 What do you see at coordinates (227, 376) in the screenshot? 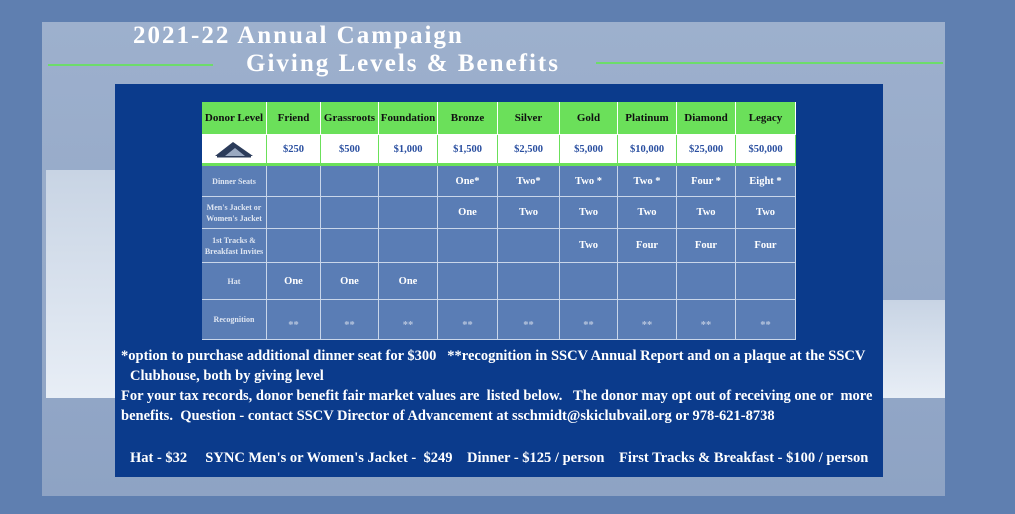
I see `note: Clubhouse, both by giving level` at bounding box center [227, 376].